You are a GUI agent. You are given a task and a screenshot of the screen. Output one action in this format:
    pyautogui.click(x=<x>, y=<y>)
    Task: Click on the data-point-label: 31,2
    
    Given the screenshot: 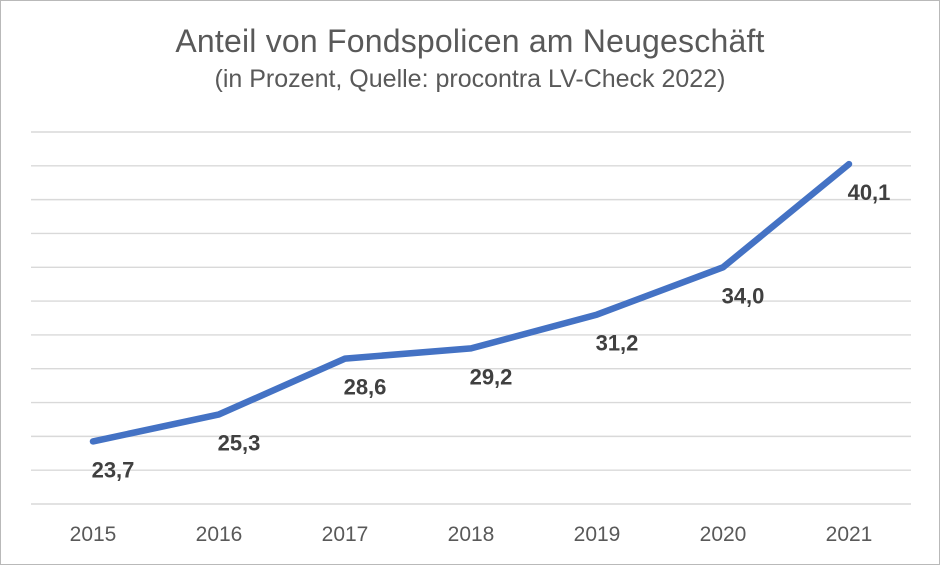 What is the action you would take?
    pyautogui.click(x=617, y=343)
    